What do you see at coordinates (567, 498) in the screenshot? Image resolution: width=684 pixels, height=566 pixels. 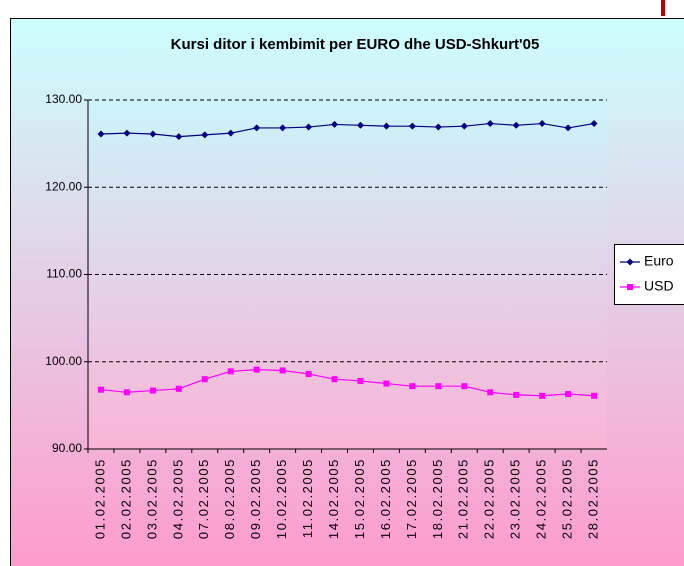 I see `x-tick-label: 25.02.2005` at bounding box center [567, 498].